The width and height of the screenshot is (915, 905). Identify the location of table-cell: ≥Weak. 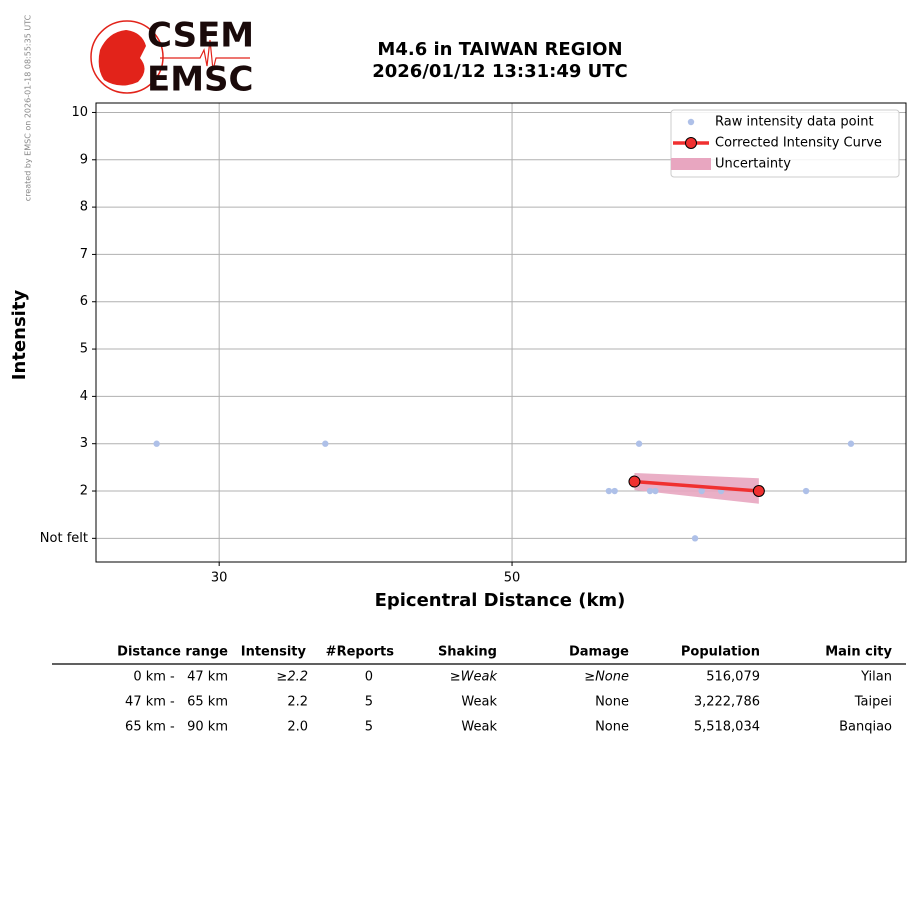
(474, 677).